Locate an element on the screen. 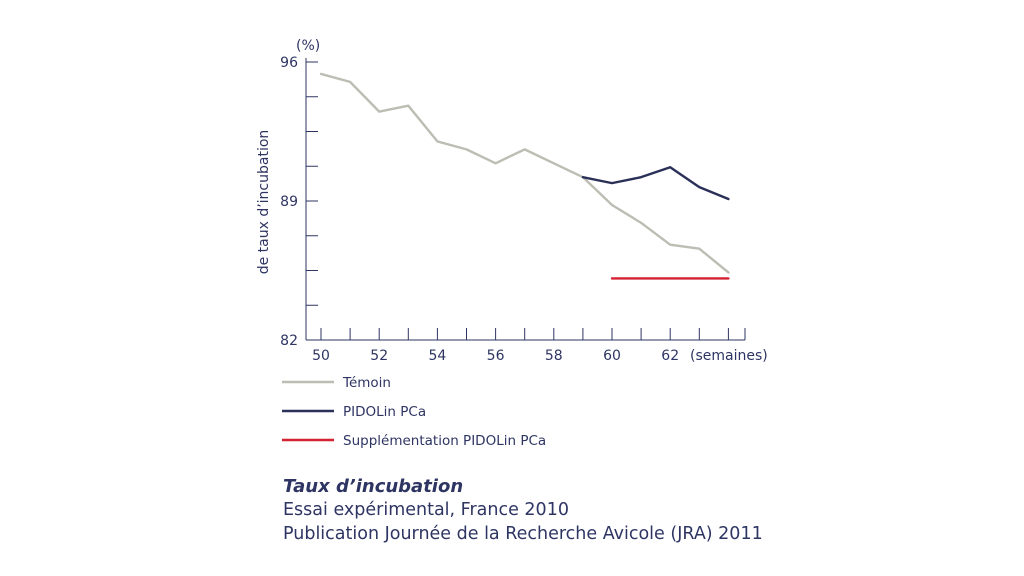 This screenshot has width=1024, height=576. x-tick-label: 54 is located at coordinates (437, 356).